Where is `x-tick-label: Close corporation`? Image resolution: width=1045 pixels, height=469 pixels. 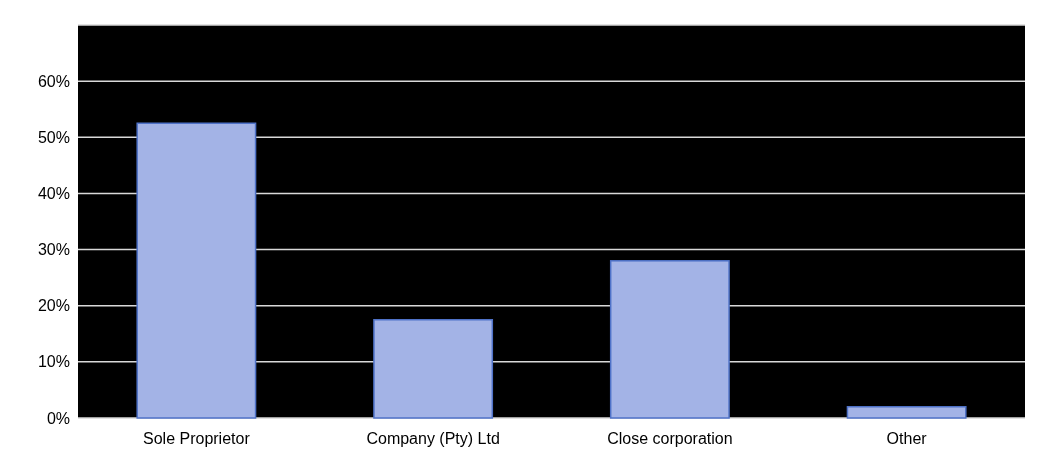
x-tick-label: Close corporation is located at coordinates (670, 438).